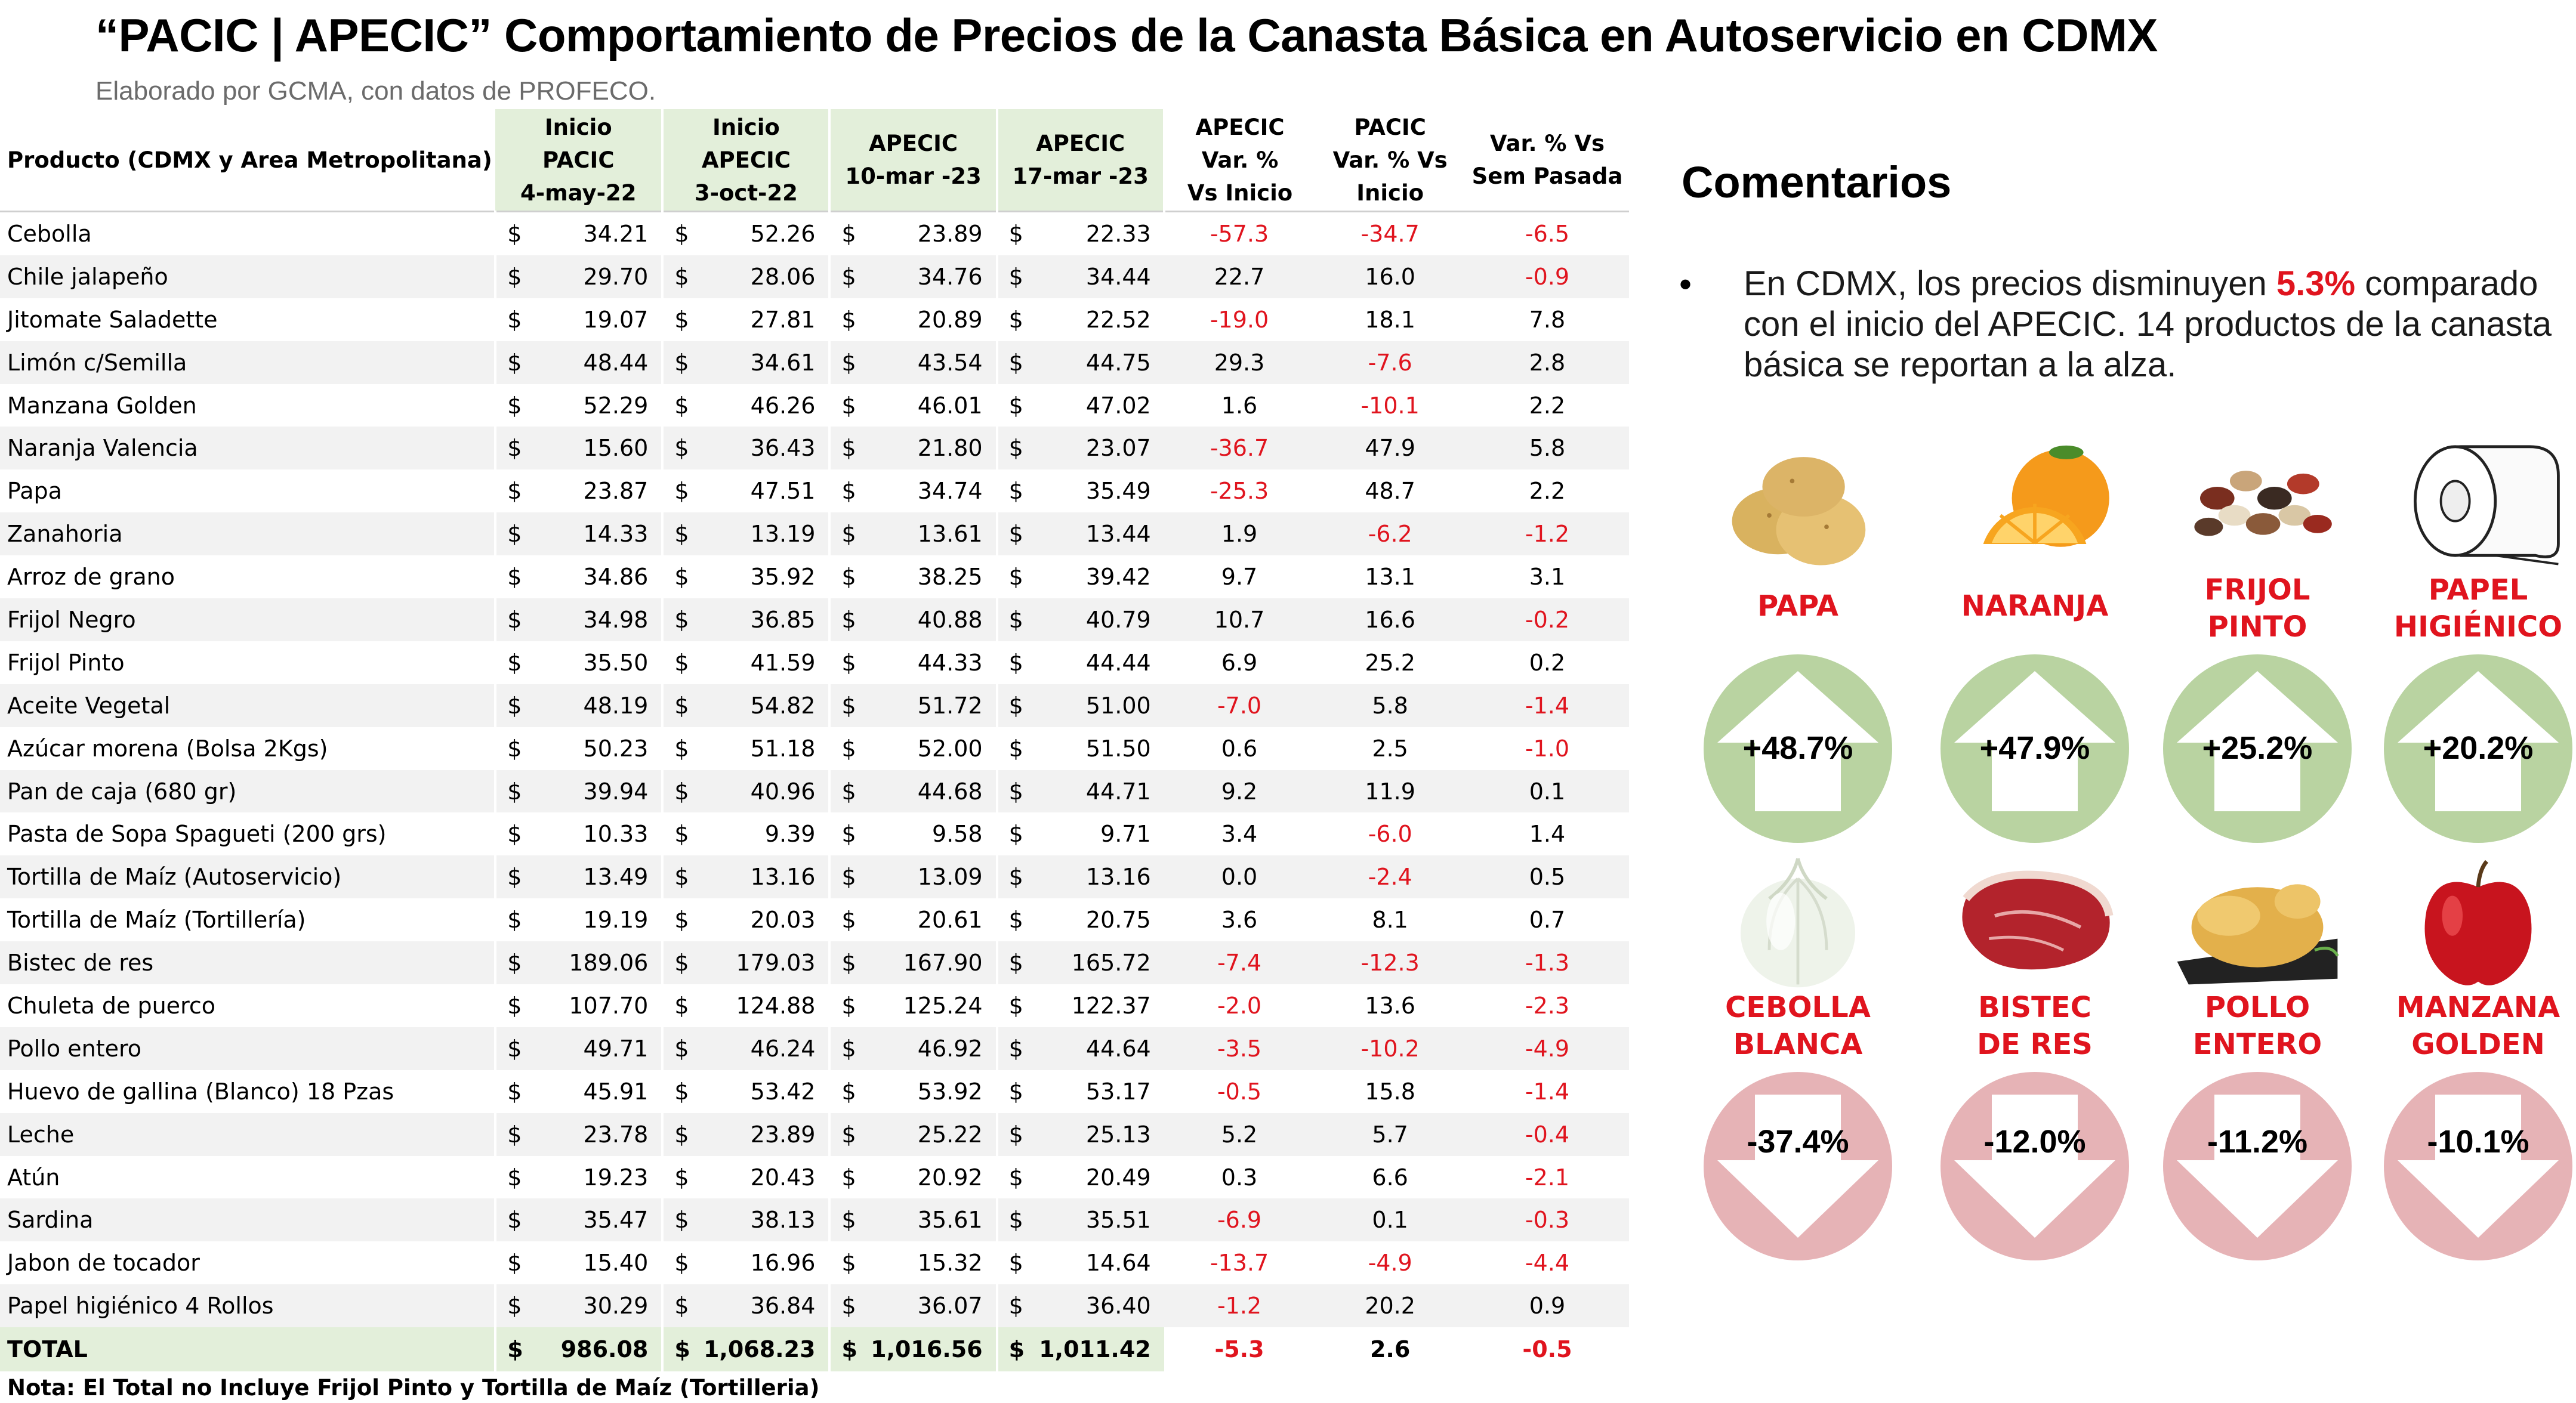 The width and height of the screenshot is (2576, 1403). I want to click on cell-price: $23.07, so click(1079, 448).